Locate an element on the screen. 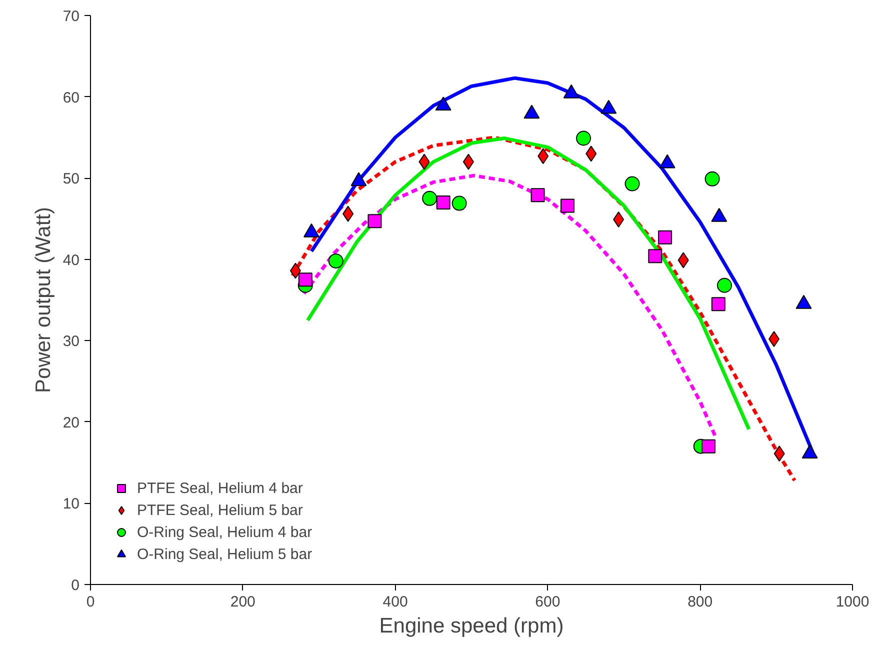  x-tick-label: 400 is located at coordinates (395, 602).